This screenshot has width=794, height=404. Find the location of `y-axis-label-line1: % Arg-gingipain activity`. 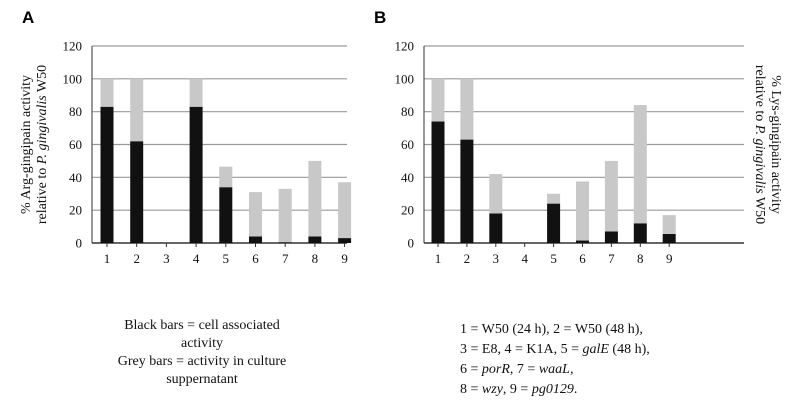

y-axis-label-line1: % Arg-gingipain activity is located at coordinates (26, 144).